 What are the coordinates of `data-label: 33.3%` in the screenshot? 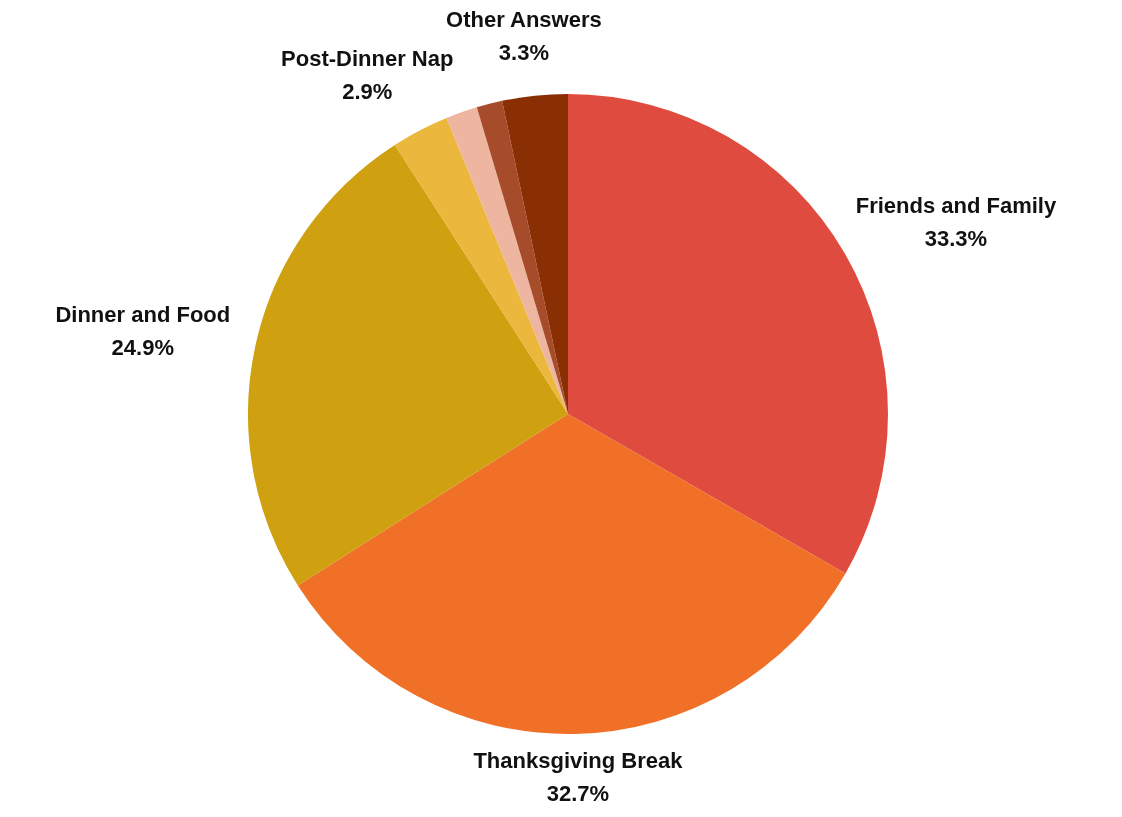 It's located at (956, 238).